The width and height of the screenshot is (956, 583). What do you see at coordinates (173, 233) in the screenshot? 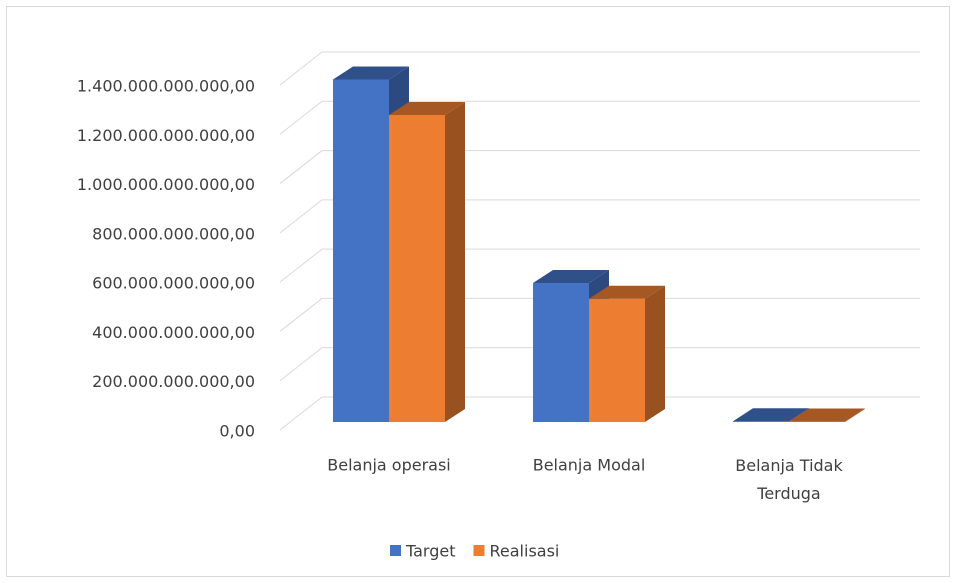
I see `y-tick-label: 800.000.000.000,00` at bounding box center [173, 233].